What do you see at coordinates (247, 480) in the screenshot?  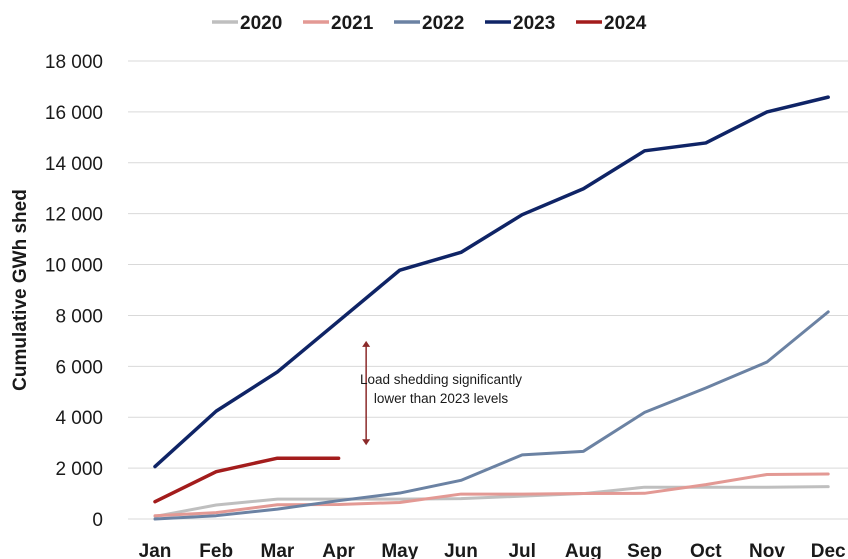 I see `series-line-2024` at bounding box center [247, 480].